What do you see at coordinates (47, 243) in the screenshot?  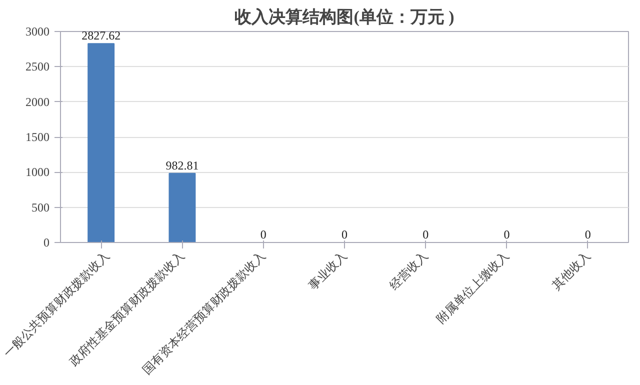 I see `y-tick-label: 0` at bounding box center [47, 243].